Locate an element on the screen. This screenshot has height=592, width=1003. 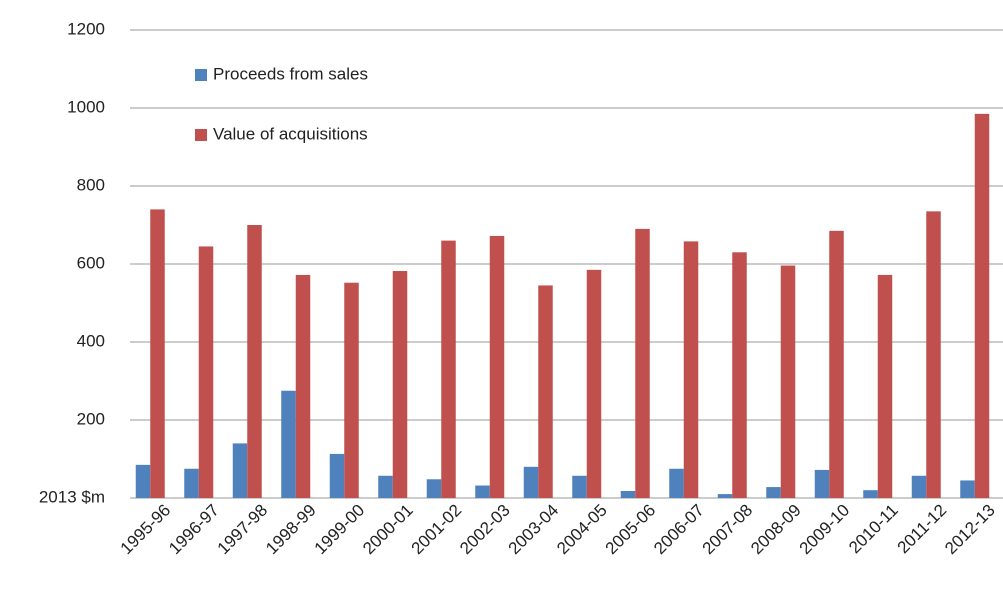
x-tick-label: 2001-02 is located at coordinates (437, 530).